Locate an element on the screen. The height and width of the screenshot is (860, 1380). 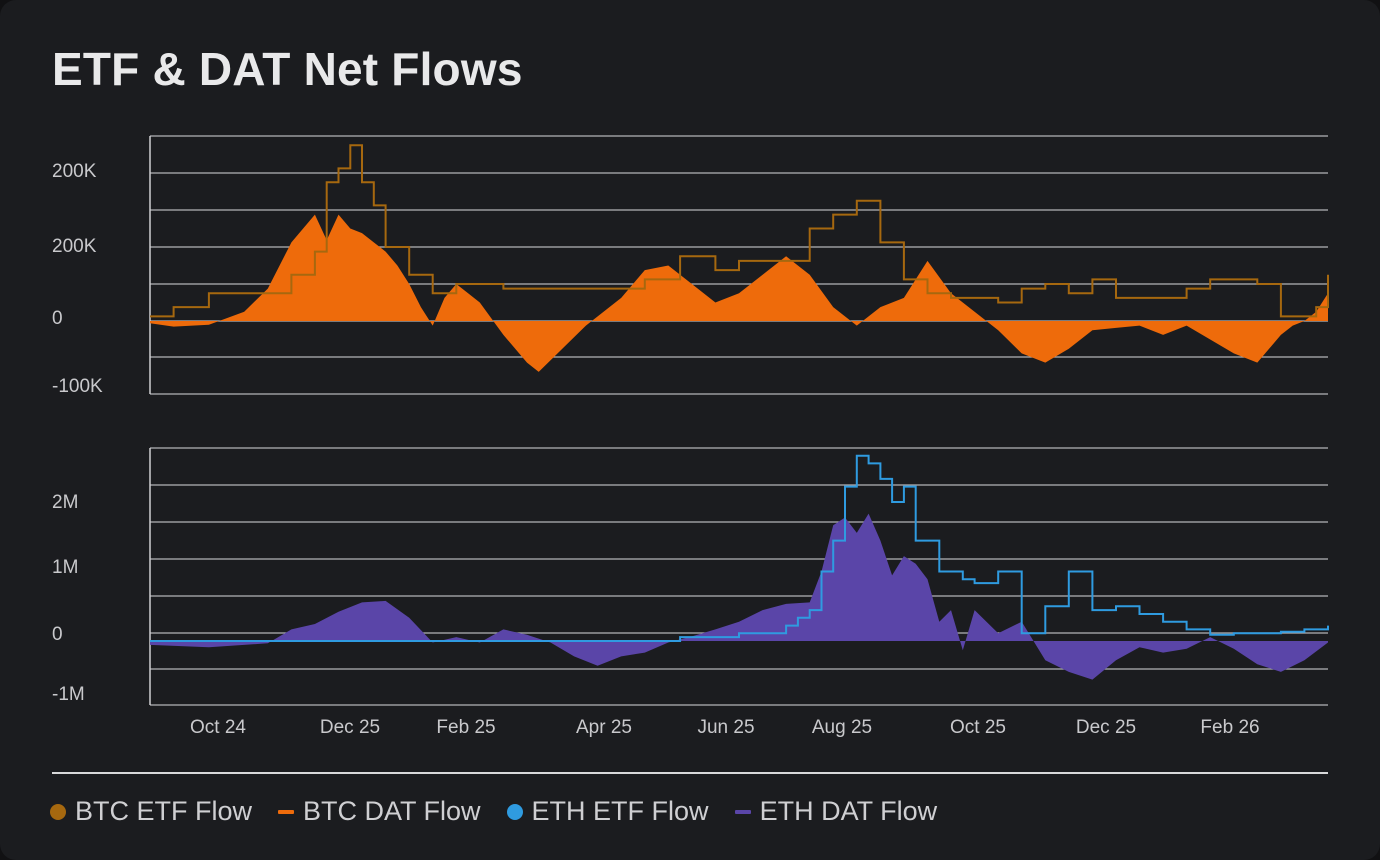
legend-item-eth-etf: ETH ETF Flow is located at coordinates (607, 811).